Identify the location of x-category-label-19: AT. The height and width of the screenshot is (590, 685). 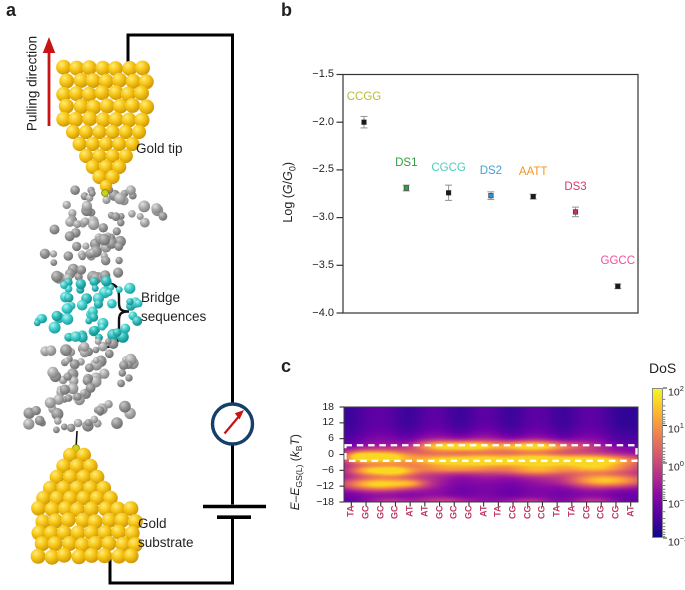
(630, 511).